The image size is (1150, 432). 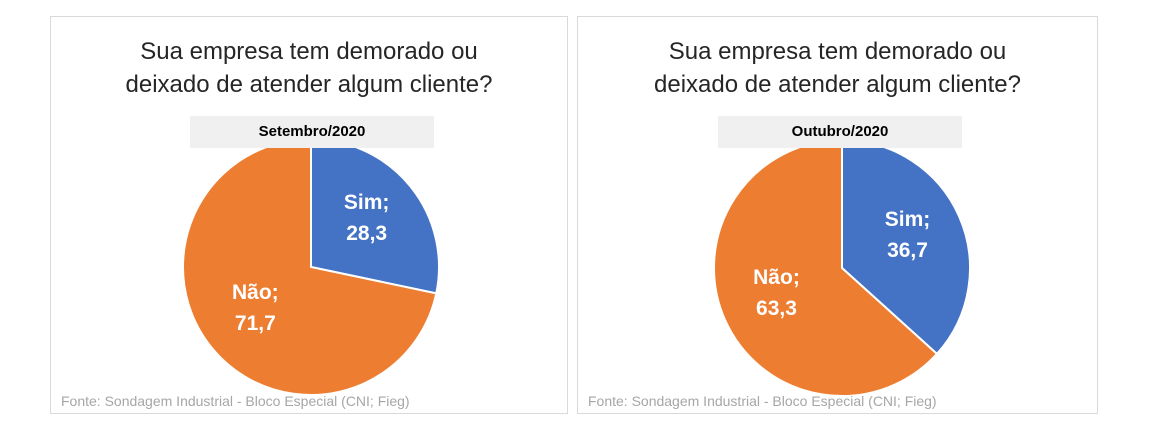 I want to click on data-label-sim-value: 28,3, so click(x=366, y=233).